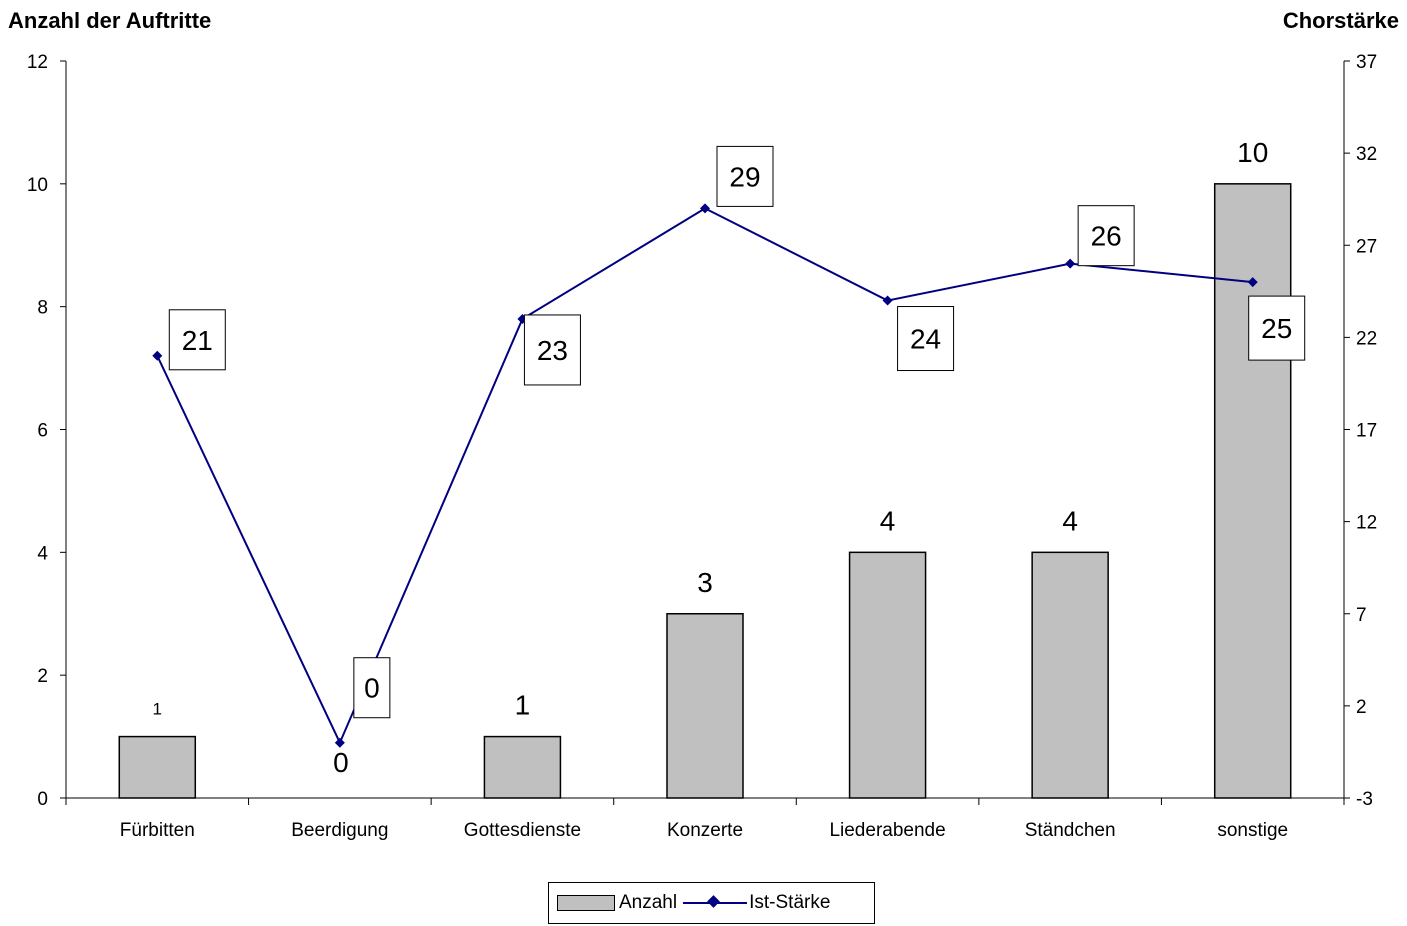 The height and width of the screenshot is (926, 1407). I want to click on right-tick-label: 2, so click(1361, 707).